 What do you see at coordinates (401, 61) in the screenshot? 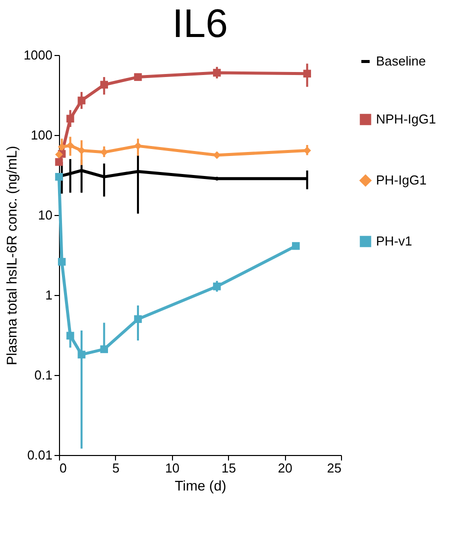
I see `legend-label: Baseline` at bounding box center [401, 61].